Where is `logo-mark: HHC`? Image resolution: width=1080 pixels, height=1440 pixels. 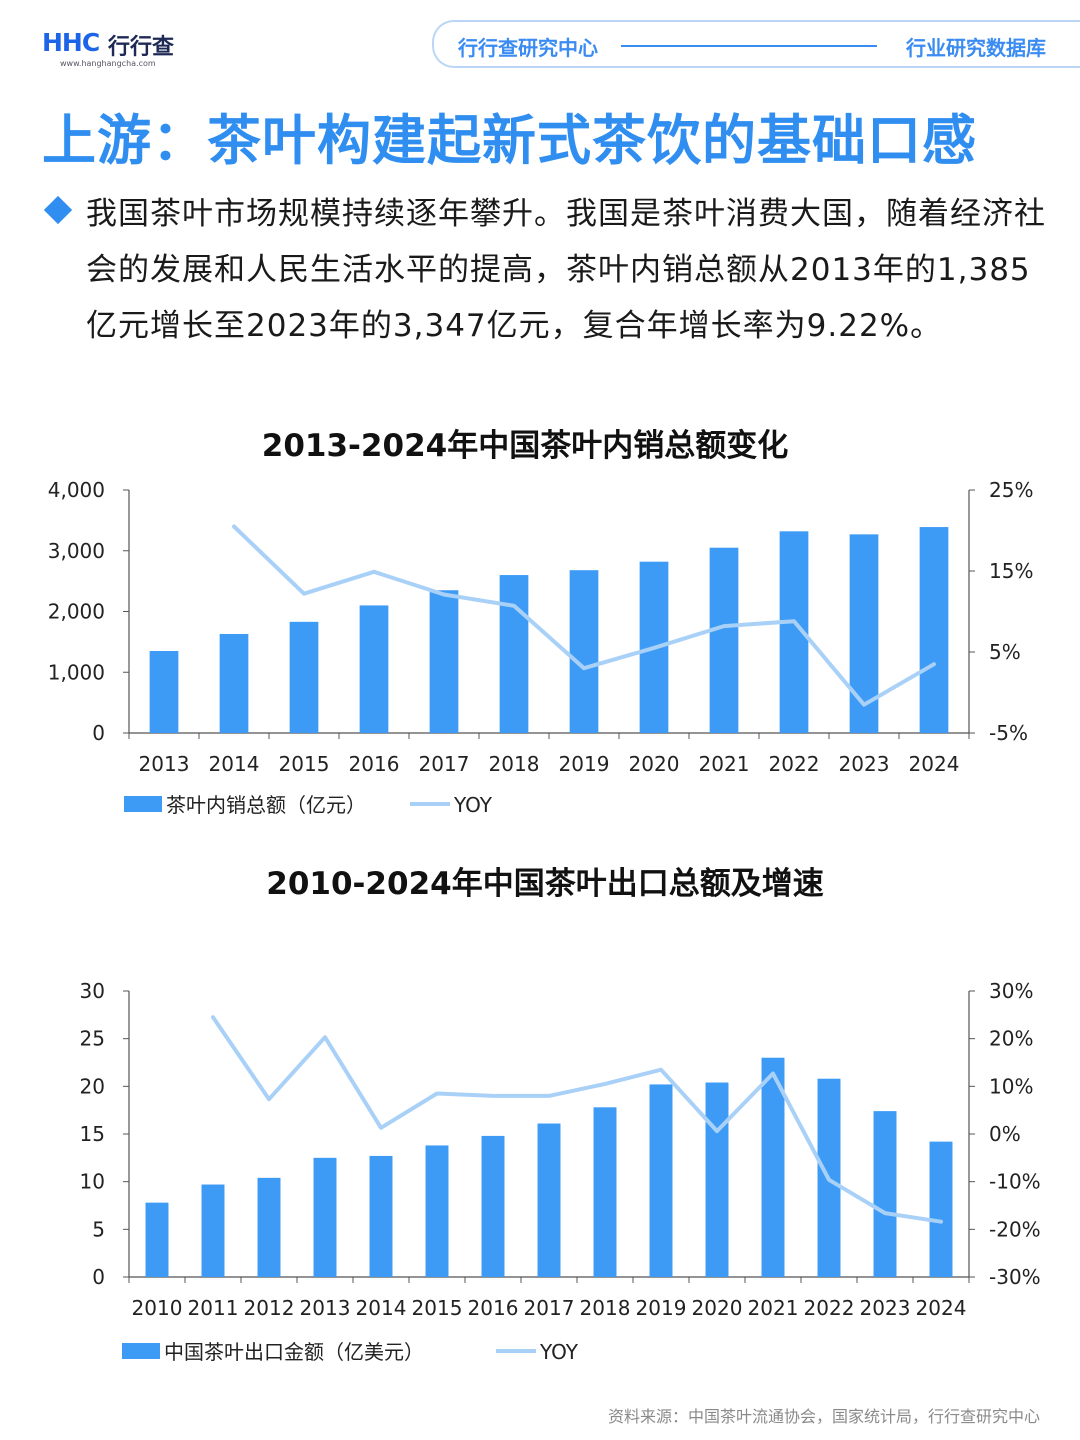
logo-mark: HHC is located at coordinates (71, 42).